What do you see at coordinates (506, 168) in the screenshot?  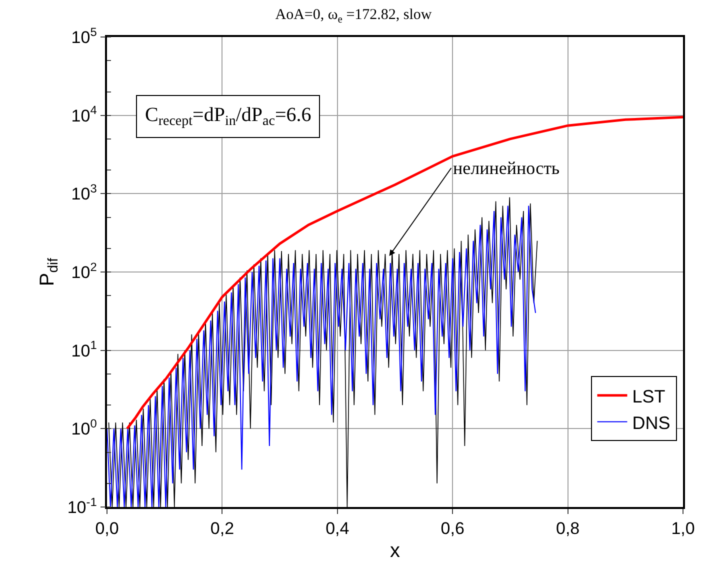 I see `annotation: нелинейность` at bounding box center [506, 168].